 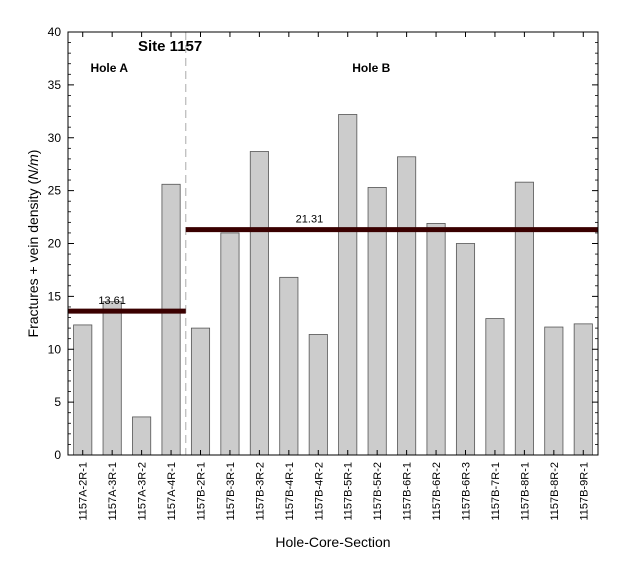 What do you see at coordinates (55, 85) in the screenshot?
I see `y-tick-label: 35` at bounding box center [55, 85].